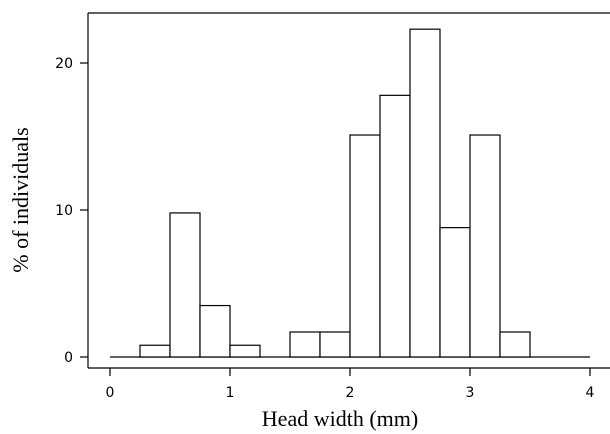  Describe the element at coordinates (68, 358) in the screenshot. I see `y-tick-label-0: 0` at that location.